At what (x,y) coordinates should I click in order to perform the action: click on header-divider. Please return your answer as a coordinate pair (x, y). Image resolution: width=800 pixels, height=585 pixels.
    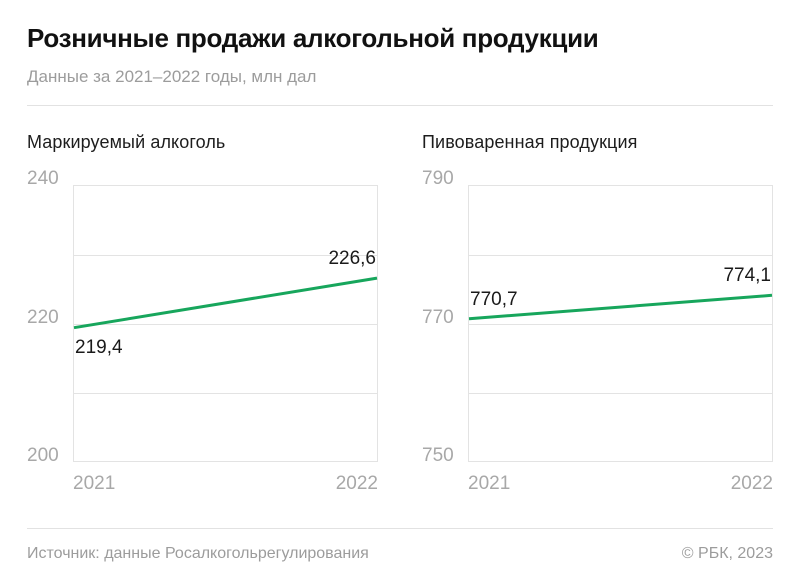
    Looking at the image, I should click on (400, 106).